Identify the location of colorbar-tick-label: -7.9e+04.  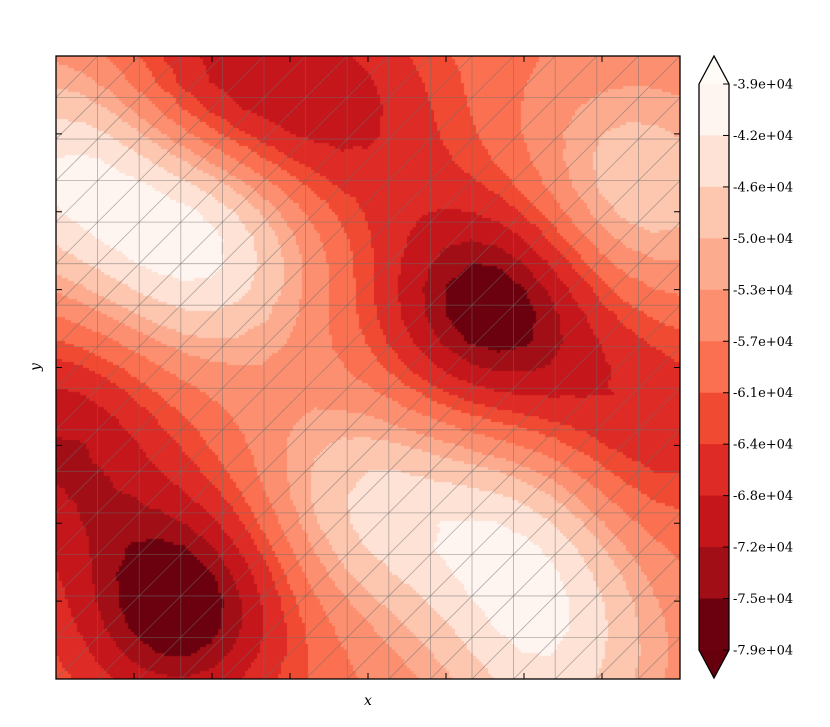
(763, 651).